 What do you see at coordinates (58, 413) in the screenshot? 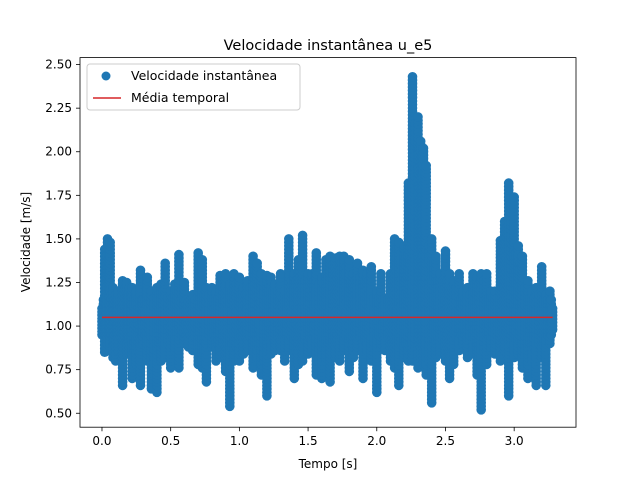
I see `y-tick-label: 0.50` at bounding box center [58, 413].